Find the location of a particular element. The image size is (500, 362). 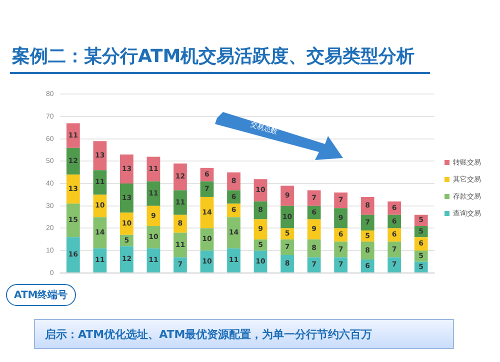

text: 启示：ATM优化选址、ATM最优资源配置，为单一分行节约六百万 is located at coordinates (244, 334).